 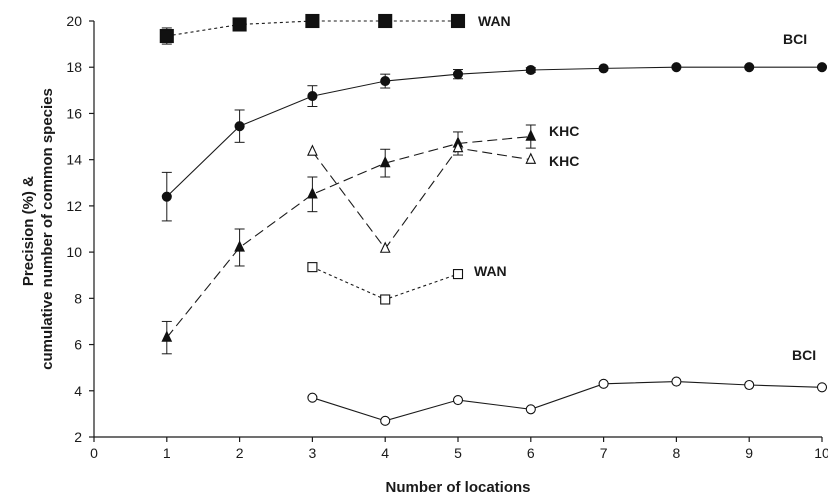 I want to click on y-tick-label: 20, so click(x=74, y=21).